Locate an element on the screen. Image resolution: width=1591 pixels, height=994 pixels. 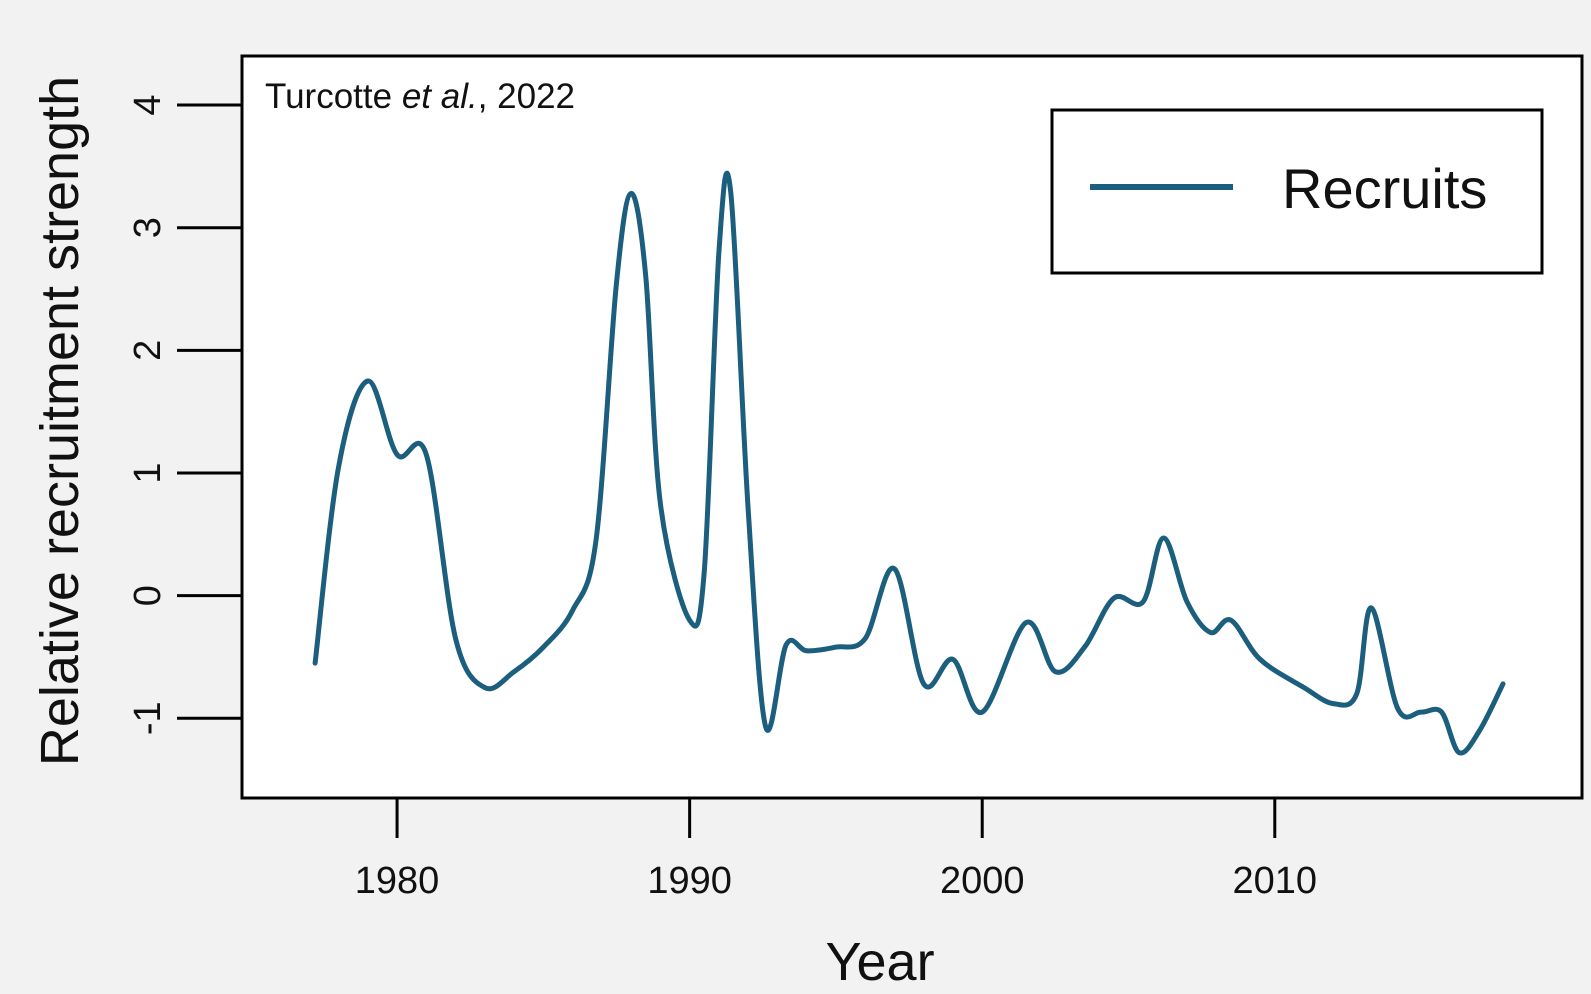
x-tick-label: 1980 is located at coordinates (397, 881).